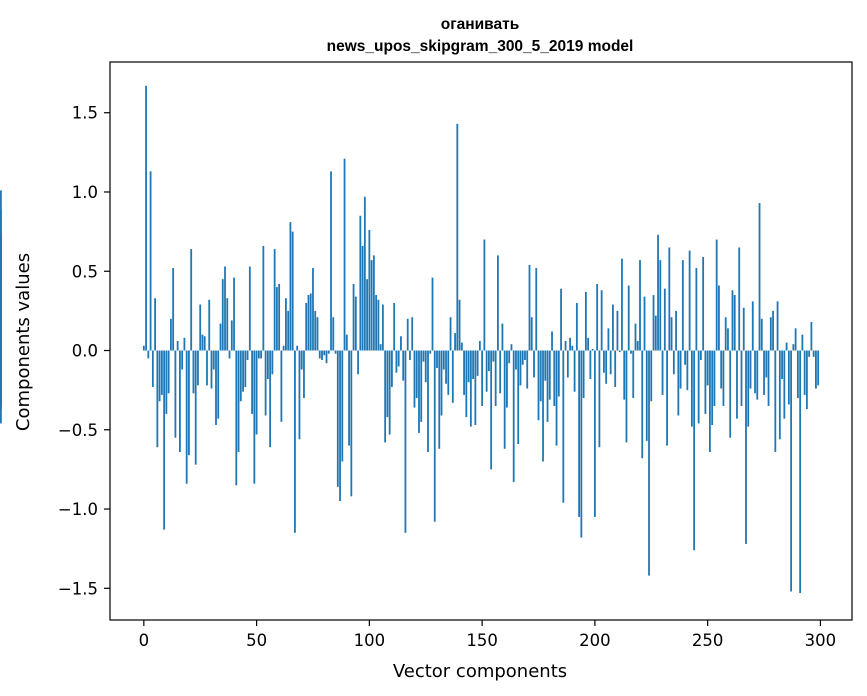 The image size is (867, 696). Describe the element at coordinates (370, 640) in the screenshot. I see `x-tick-label: 100` at that location.